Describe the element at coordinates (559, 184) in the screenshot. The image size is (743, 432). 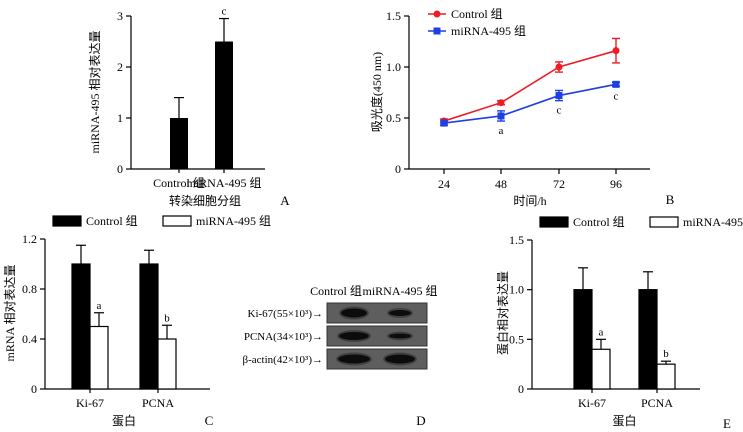
I see `panel-b-xtick-label: 72` at that location.